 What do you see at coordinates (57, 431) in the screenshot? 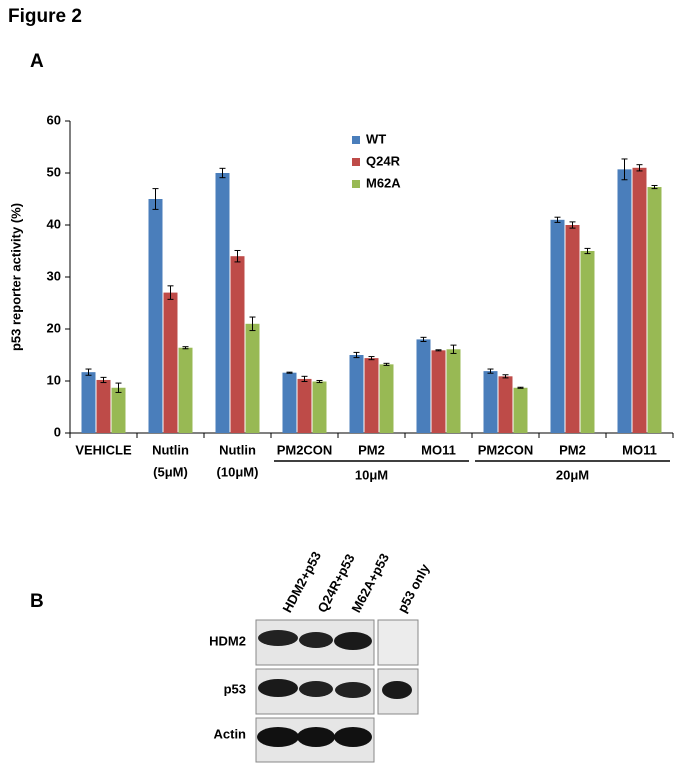
I see `y-tick-label: 0` at bounding box center [57, 431].